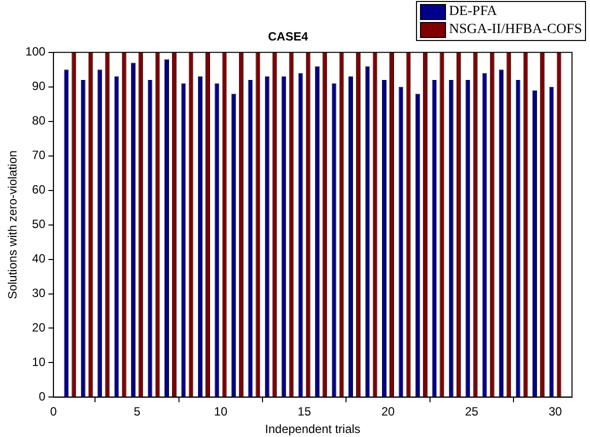 The width and height of the screenshot is (590, 437). Describe the element at coordinates (13, 225) in the screenshot. I see `y-axis-title: Solutions with zero-violation` at that location.